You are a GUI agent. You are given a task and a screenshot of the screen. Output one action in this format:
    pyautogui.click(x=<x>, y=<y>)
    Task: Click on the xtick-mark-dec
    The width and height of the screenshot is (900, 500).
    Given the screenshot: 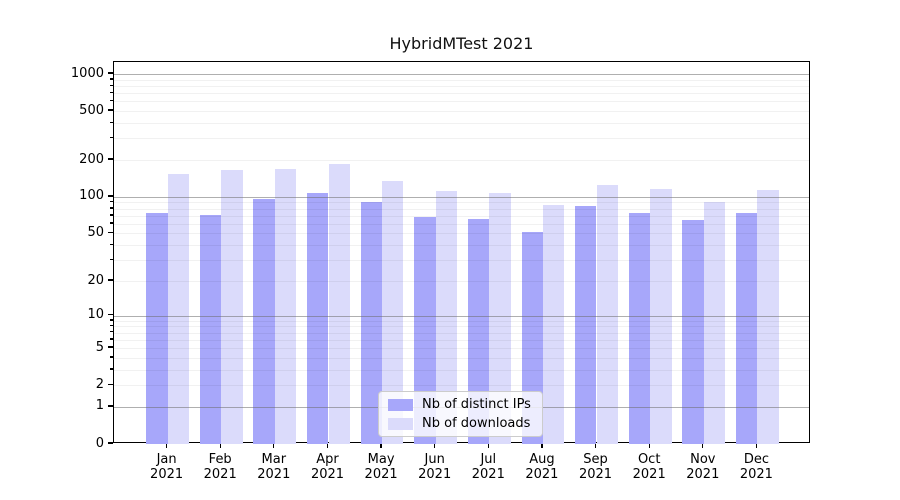 What is the action you would take?
    pyautogui.click(x=756, y=445)
    